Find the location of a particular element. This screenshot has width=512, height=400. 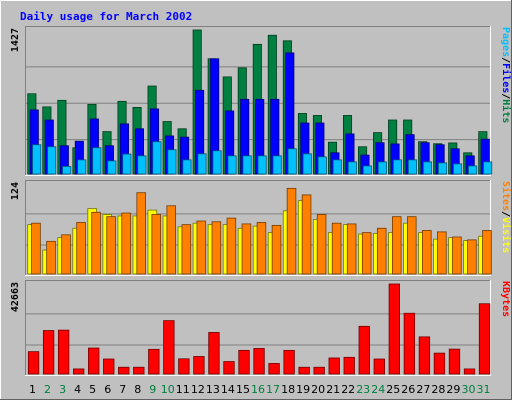

day-label: 19 is located at coordinates (303, 389).